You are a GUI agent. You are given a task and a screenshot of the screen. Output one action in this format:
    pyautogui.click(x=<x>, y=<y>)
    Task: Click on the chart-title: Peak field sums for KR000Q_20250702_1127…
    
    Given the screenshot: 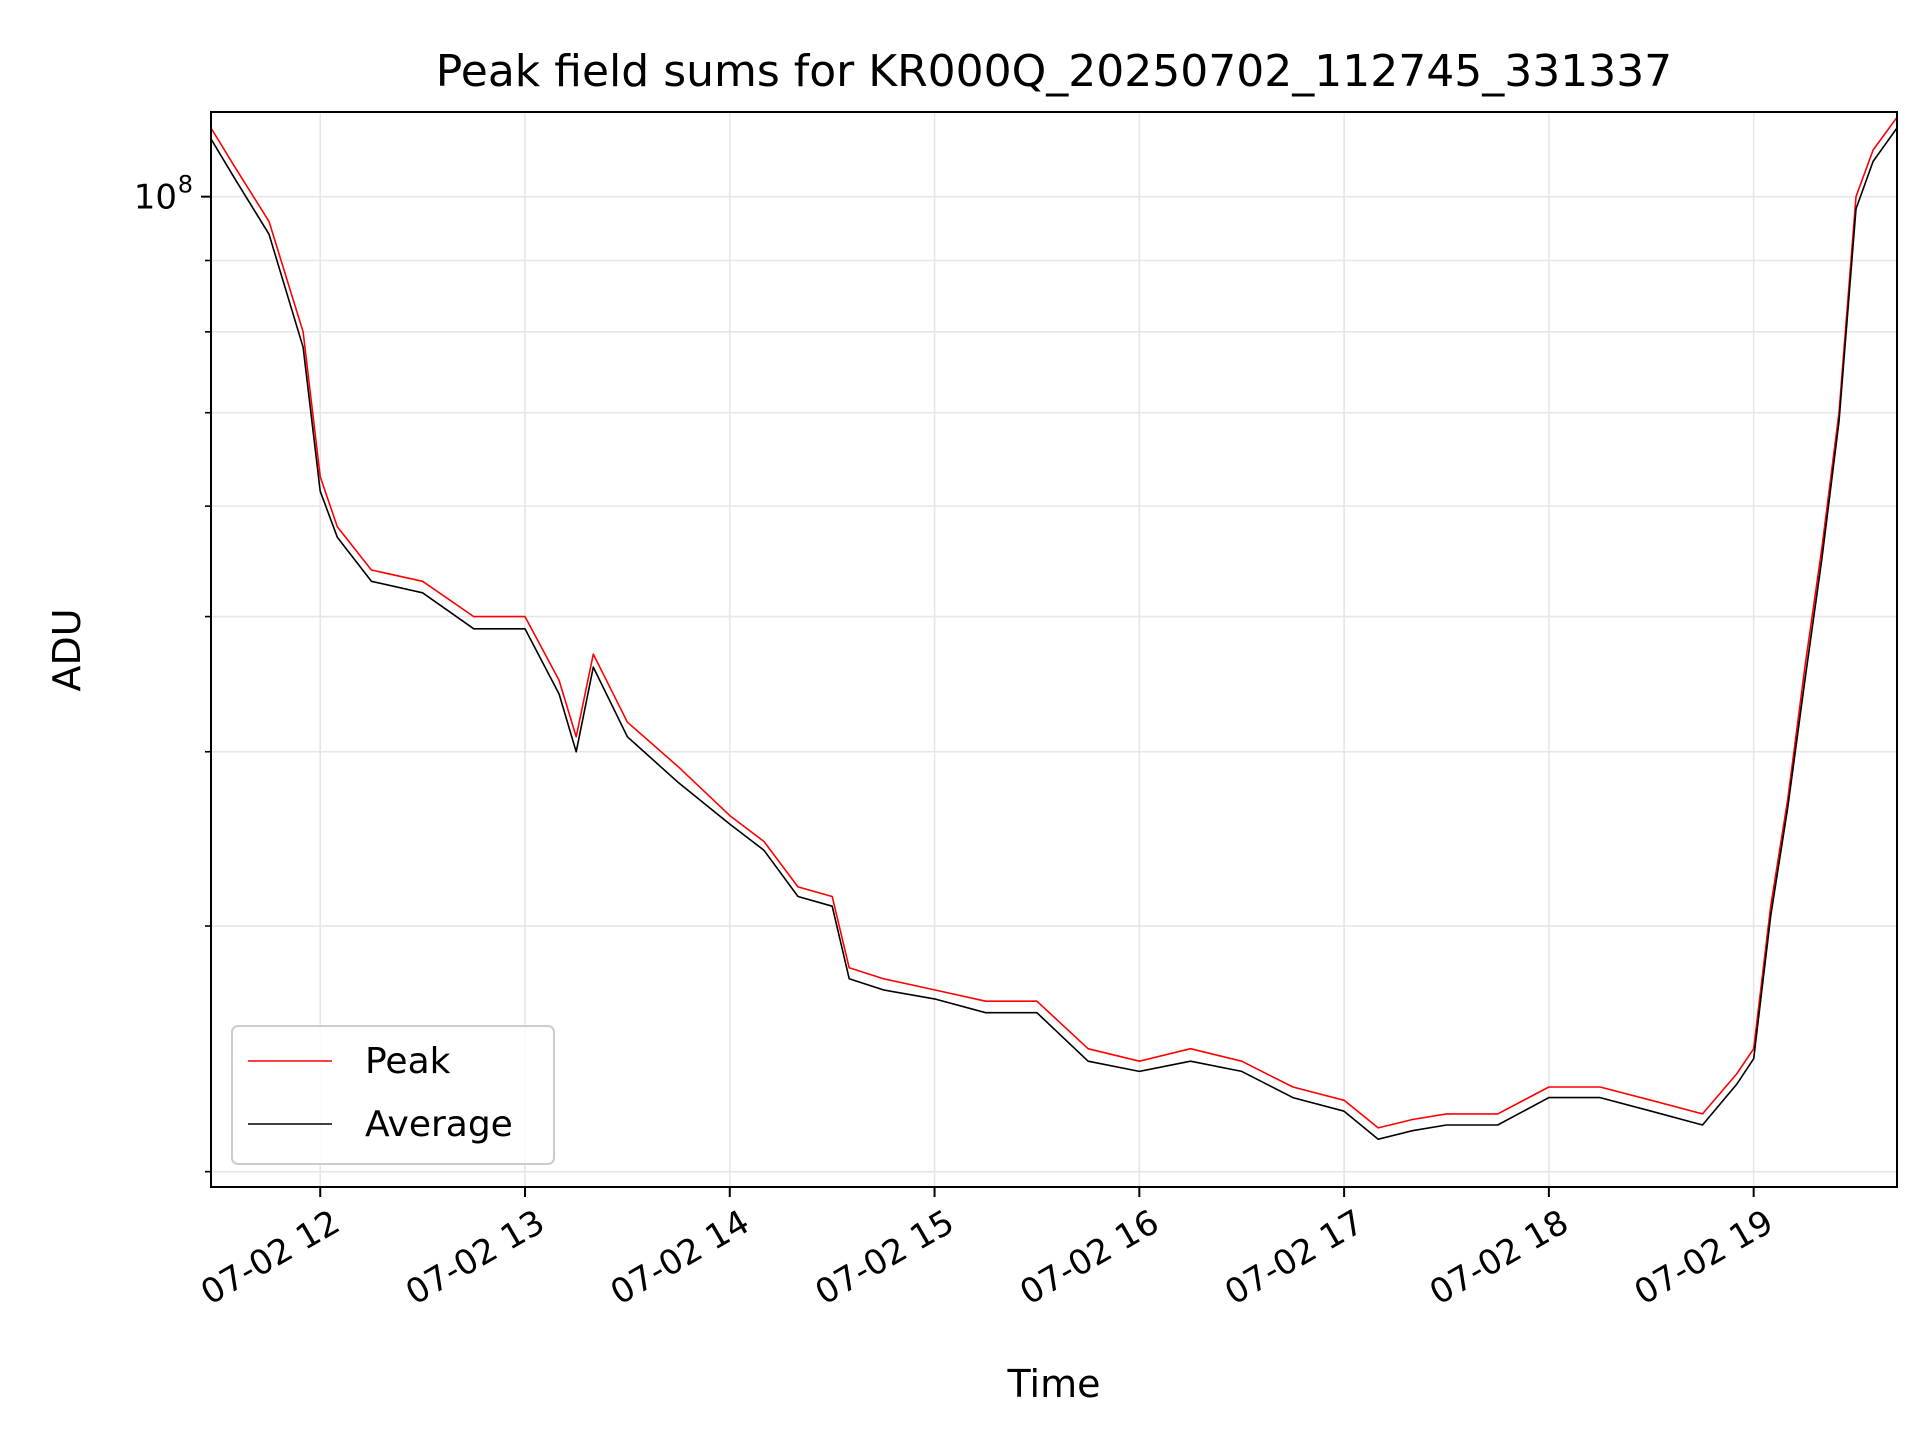 What is the action you would take?
    pyautogui.click(x=1054, y=71)
    